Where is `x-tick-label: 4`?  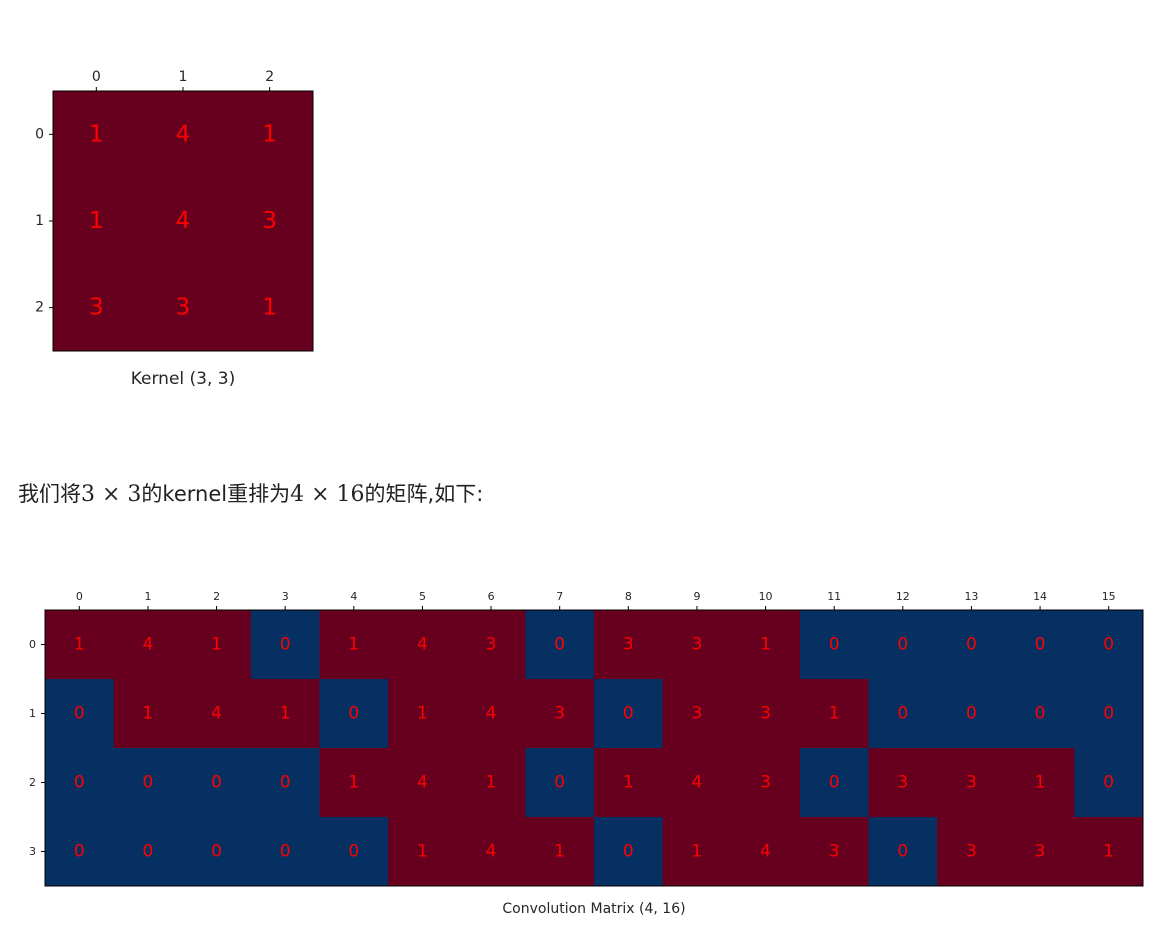 x-tick-label: 4 is located at coordinates (353, 596).